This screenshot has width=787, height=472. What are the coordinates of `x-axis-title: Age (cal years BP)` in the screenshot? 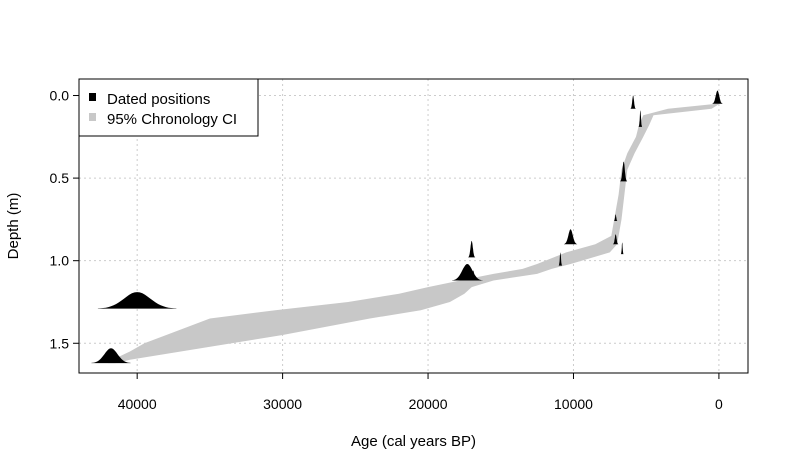 It's located at (413, 441).